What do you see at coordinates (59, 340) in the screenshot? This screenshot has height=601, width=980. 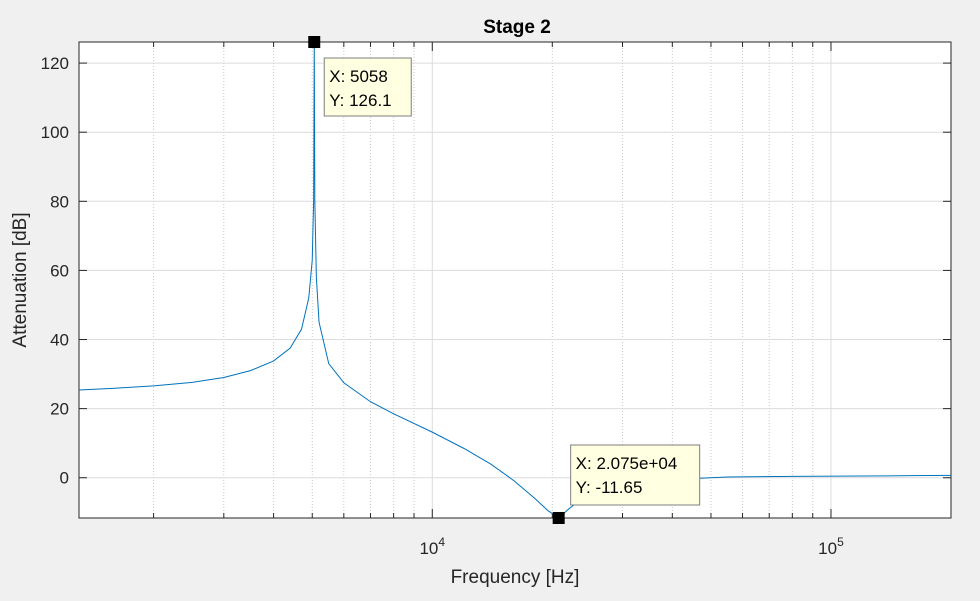 I see `y-tick-label: 40` at bounding box center [59, 340].